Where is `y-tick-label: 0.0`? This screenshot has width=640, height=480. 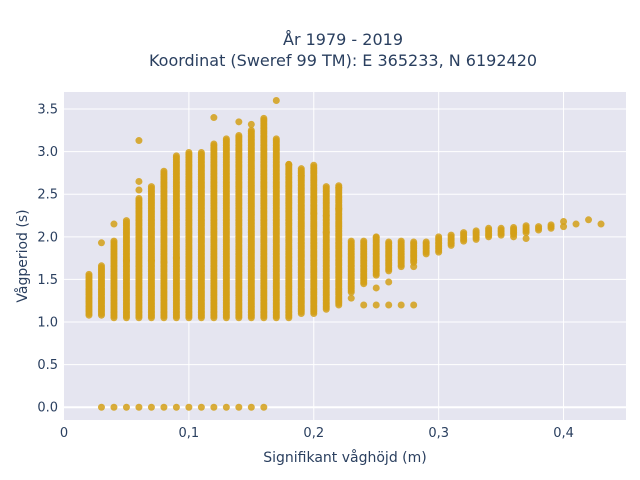 y-tick-label: 0.0 is located at coordinates (47, 408).